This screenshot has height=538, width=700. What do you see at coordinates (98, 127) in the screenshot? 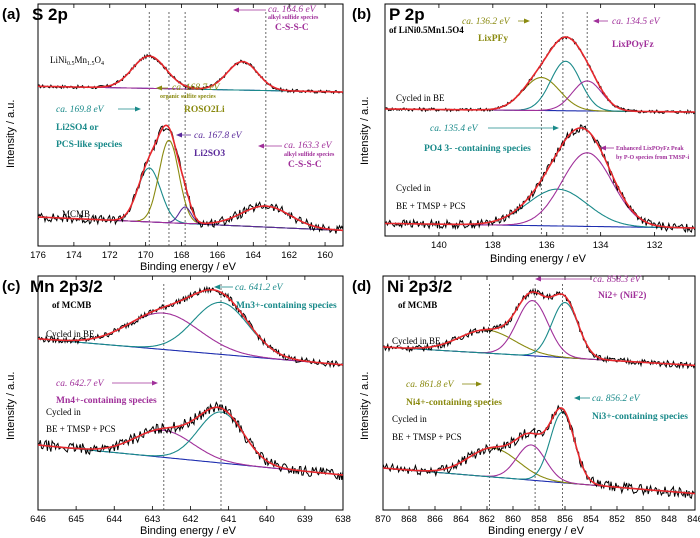
I see `panel-a-annotation-169-8: ca. 169.8 eV Li2SO4 or PCS-like species` at bounding box center [98, 127].